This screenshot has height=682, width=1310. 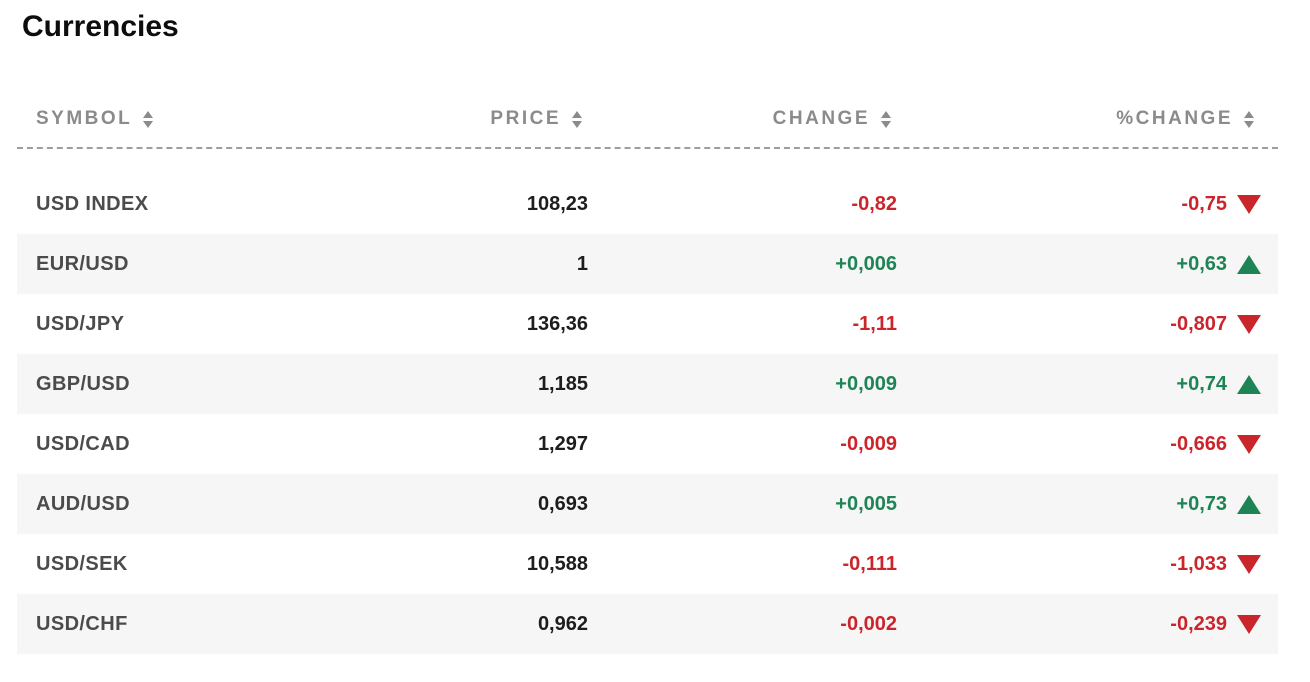 What do you see at coordinates (647, 444) in the screenshot?
I see `table-row: USD/CAD 1,297 -0,009 -0,666` at bounding box center [647, 444].